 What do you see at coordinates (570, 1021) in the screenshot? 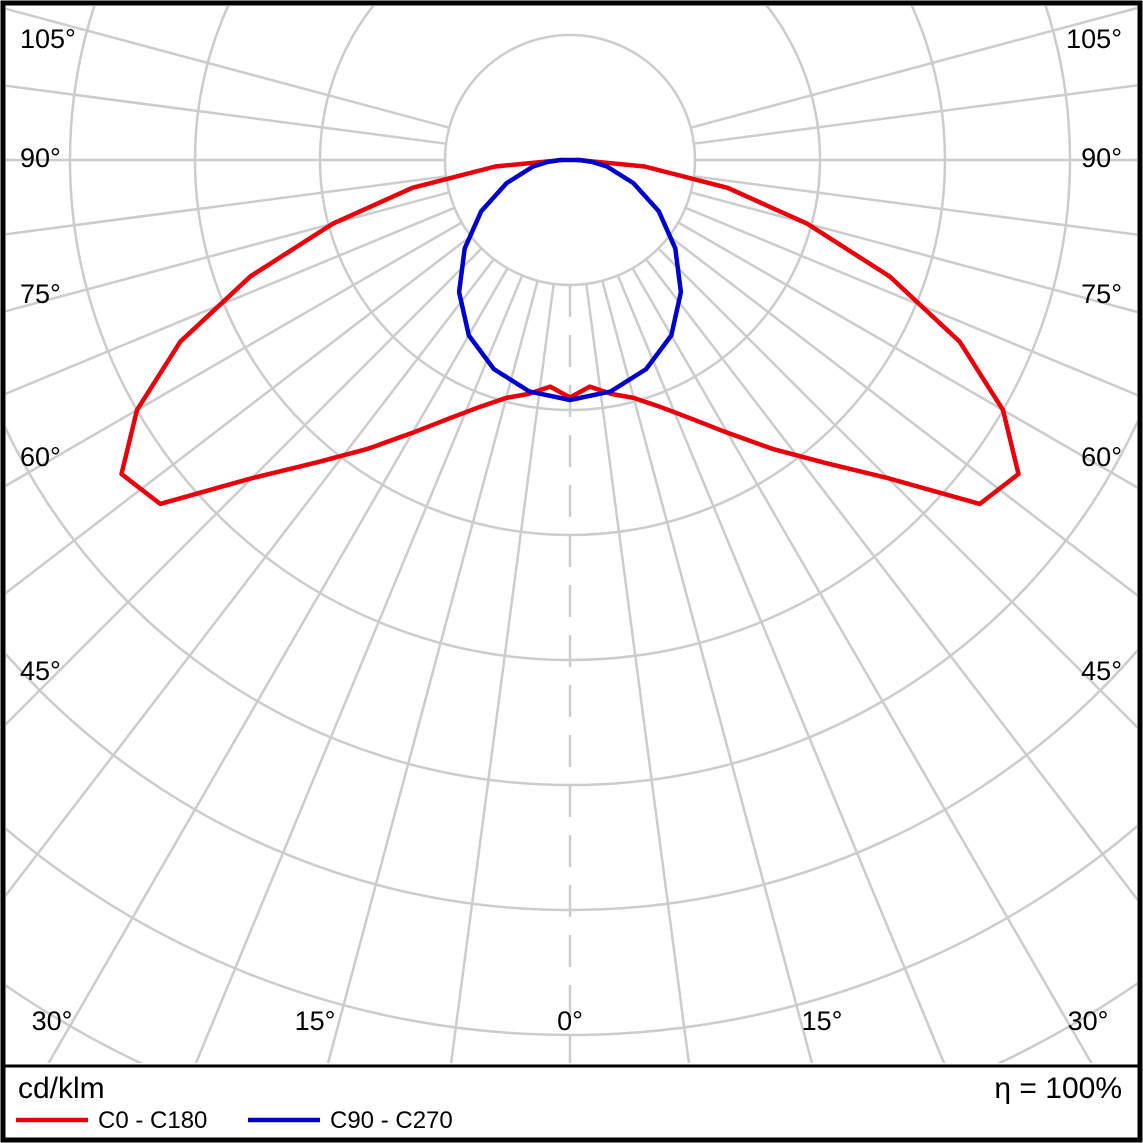
I see `axis-tick-label: 0°` at bounding box center [570, 1021].